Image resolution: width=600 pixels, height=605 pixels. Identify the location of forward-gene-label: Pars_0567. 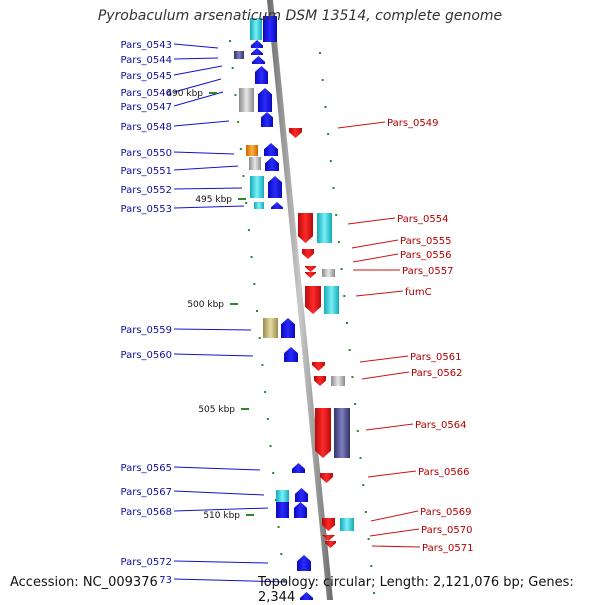
(146, 492).